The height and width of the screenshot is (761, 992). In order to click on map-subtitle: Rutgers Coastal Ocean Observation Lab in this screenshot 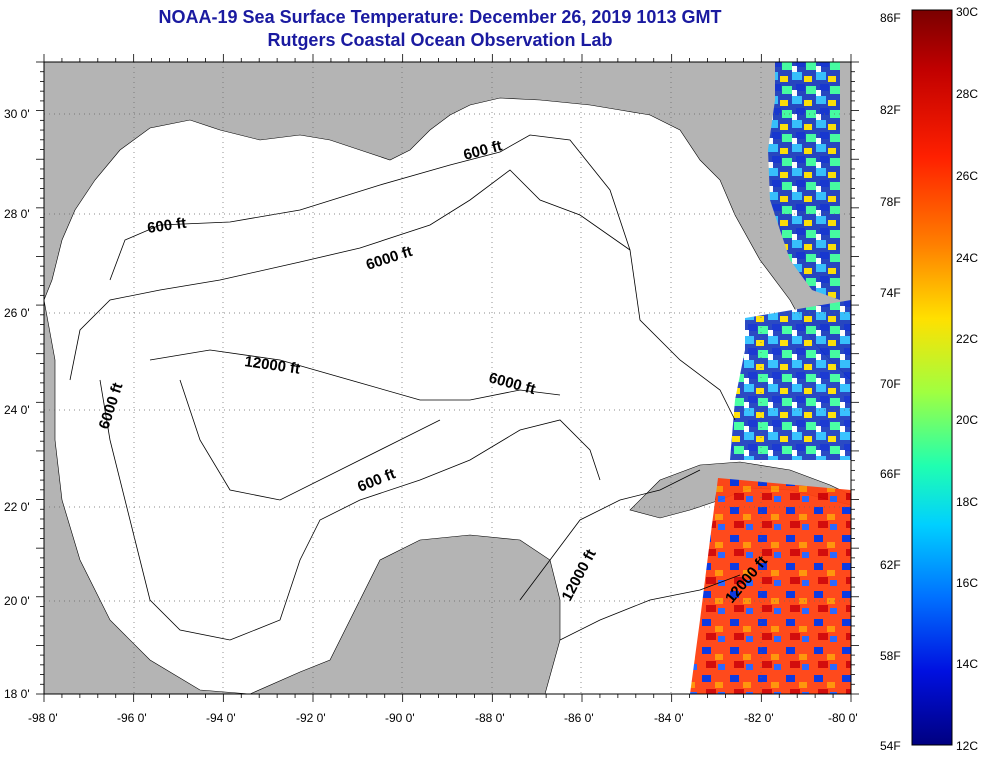, I will do `click(440, 40)`.